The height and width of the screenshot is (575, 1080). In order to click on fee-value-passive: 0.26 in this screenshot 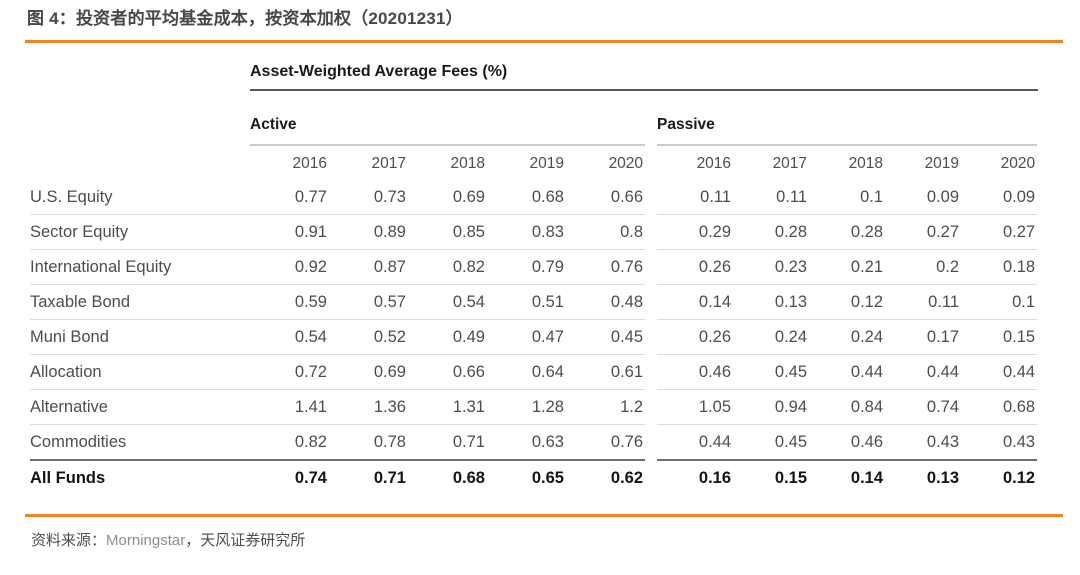, I will do `click(695, 337)`.